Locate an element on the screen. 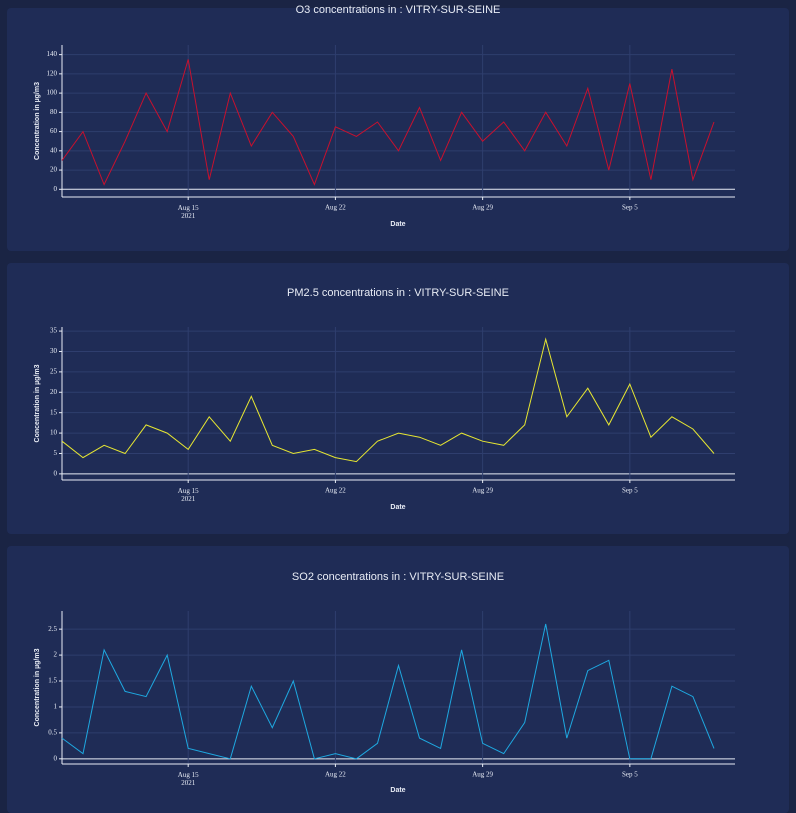 The width and height of the screenshot is (796, 813). y-tick-label: 140 is located at coordinates (52, 54).